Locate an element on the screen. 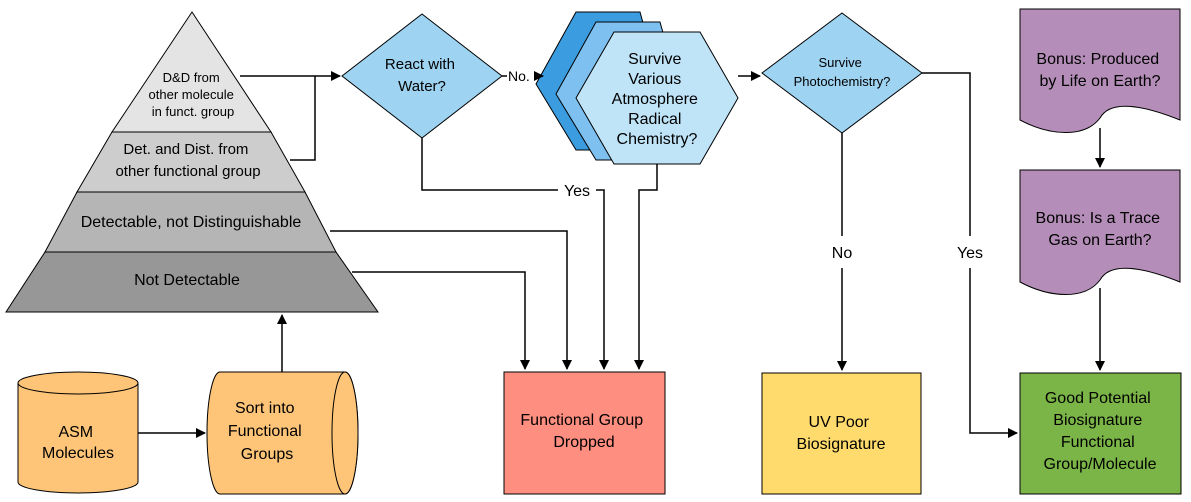 Image resolution: width=1191 pixels, height=502 pixels. no-label-react: No. is located at coordinates (519, 76).